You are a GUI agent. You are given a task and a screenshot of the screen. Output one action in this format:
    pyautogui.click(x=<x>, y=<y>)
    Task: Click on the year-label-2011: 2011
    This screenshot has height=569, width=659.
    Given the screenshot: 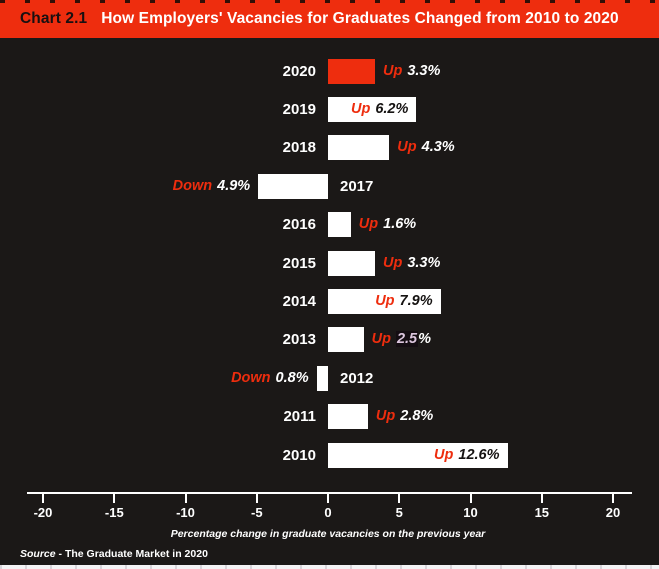 What is the action you would take?
    pyautogui.click(x=299, y=417)
    